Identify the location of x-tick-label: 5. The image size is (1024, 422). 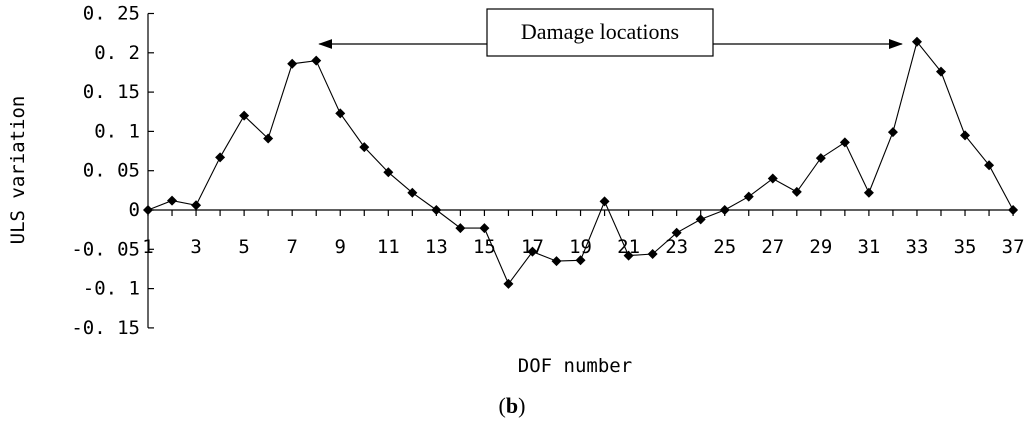
(243, 247).